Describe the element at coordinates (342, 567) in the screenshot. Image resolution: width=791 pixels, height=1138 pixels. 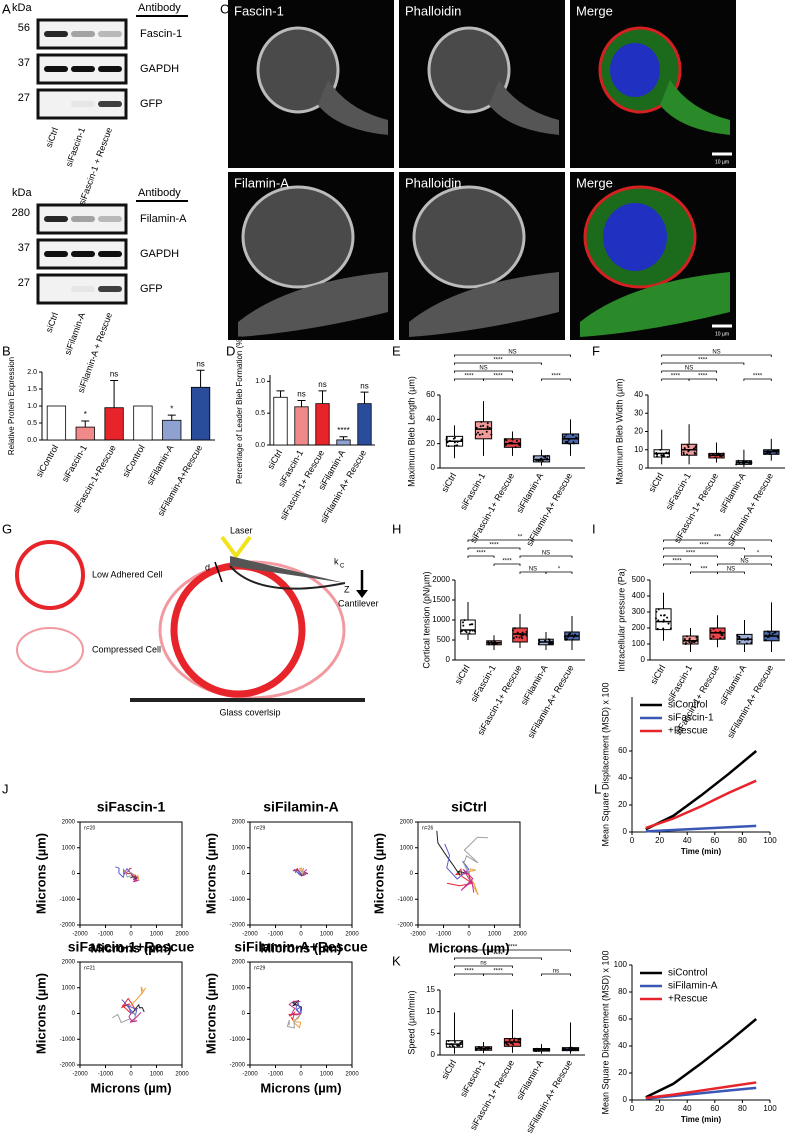
I see `k-sub: C` at that location.